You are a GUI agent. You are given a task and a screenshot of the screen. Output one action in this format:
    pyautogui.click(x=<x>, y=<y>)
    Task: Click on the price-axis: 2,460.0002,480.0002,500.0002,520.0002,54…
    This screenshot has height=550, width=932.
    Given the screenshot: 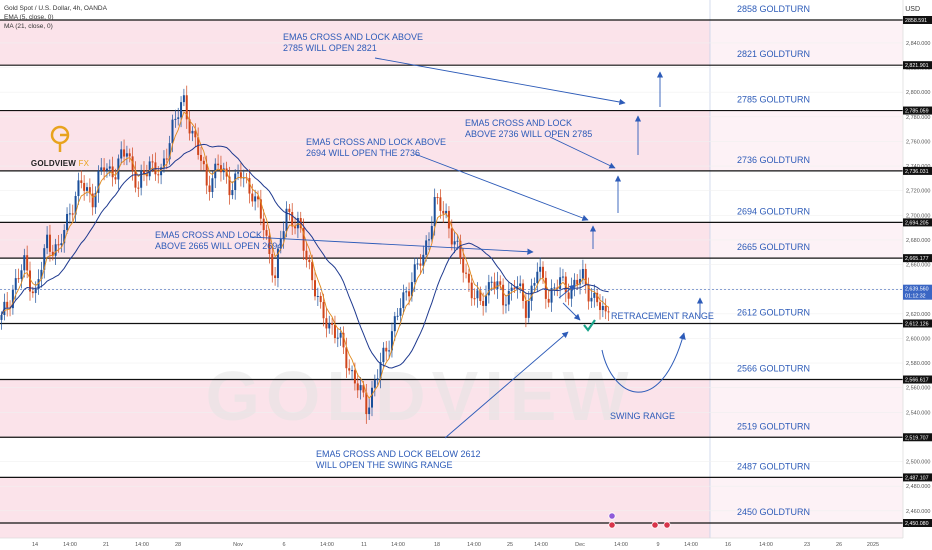 What is the action you would take?
    pyautogui.click(x=917, y=275)
    